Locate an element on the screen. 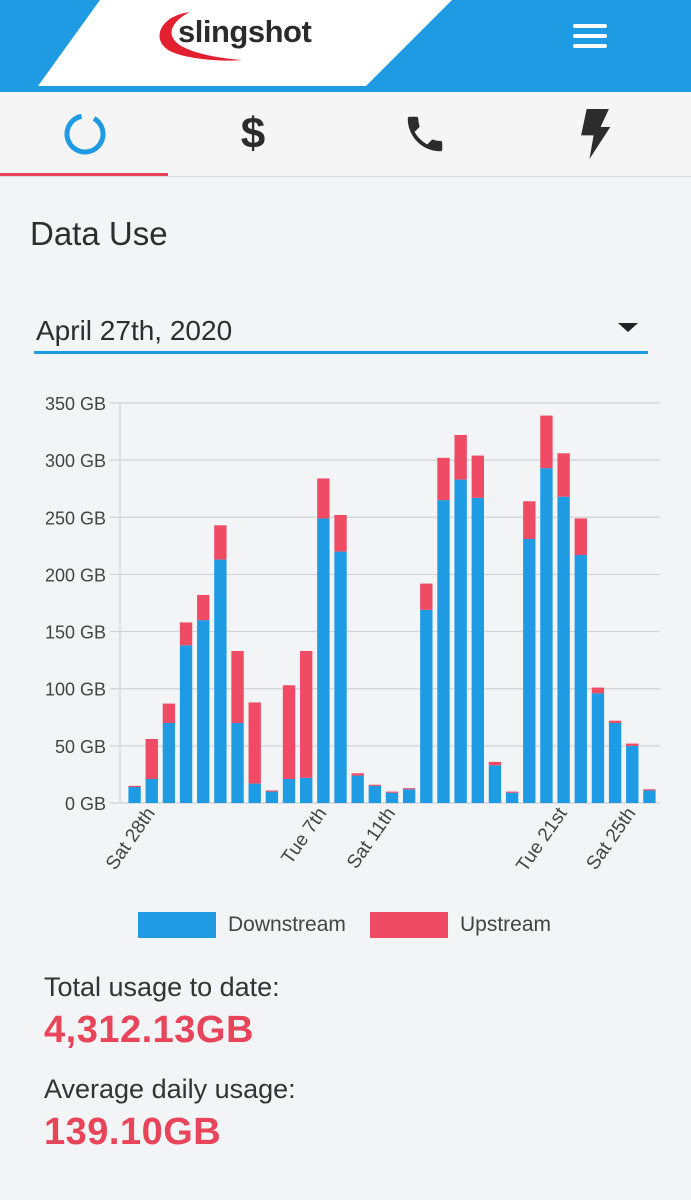 This screenshot has height=1200, width=691. phone-icon is located at coordinates (425, 134).